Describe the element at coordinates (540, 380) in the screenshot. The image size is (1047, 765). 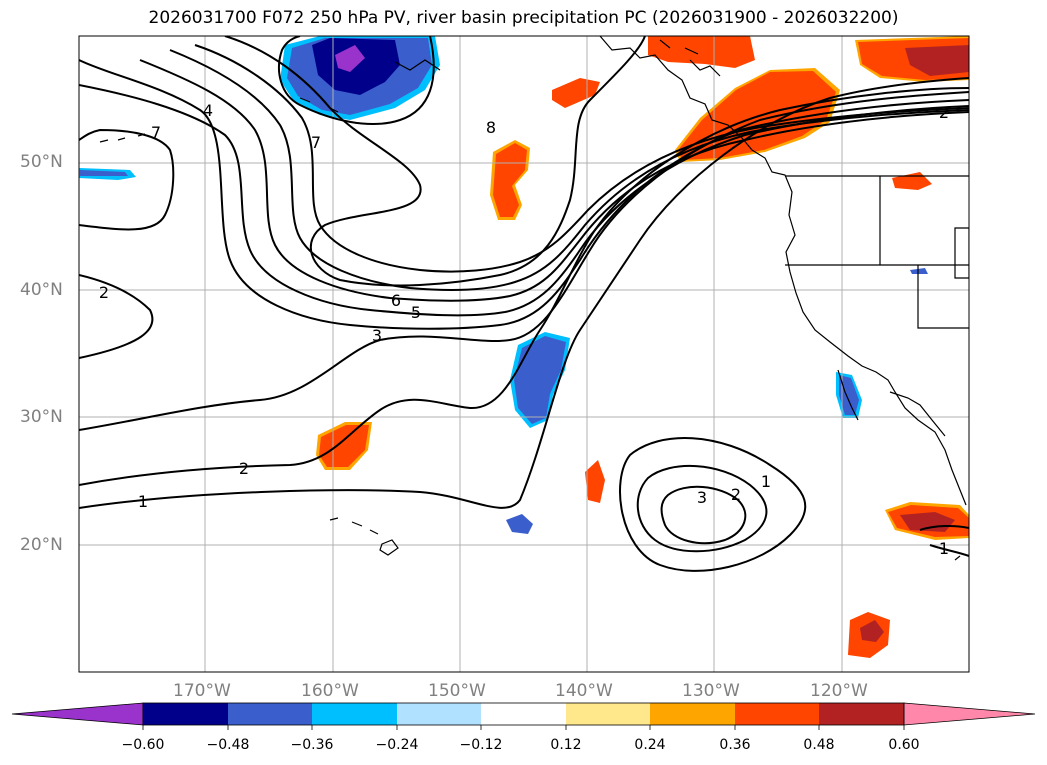
I see `negative-anomaly-central-pacific-core` at that location.